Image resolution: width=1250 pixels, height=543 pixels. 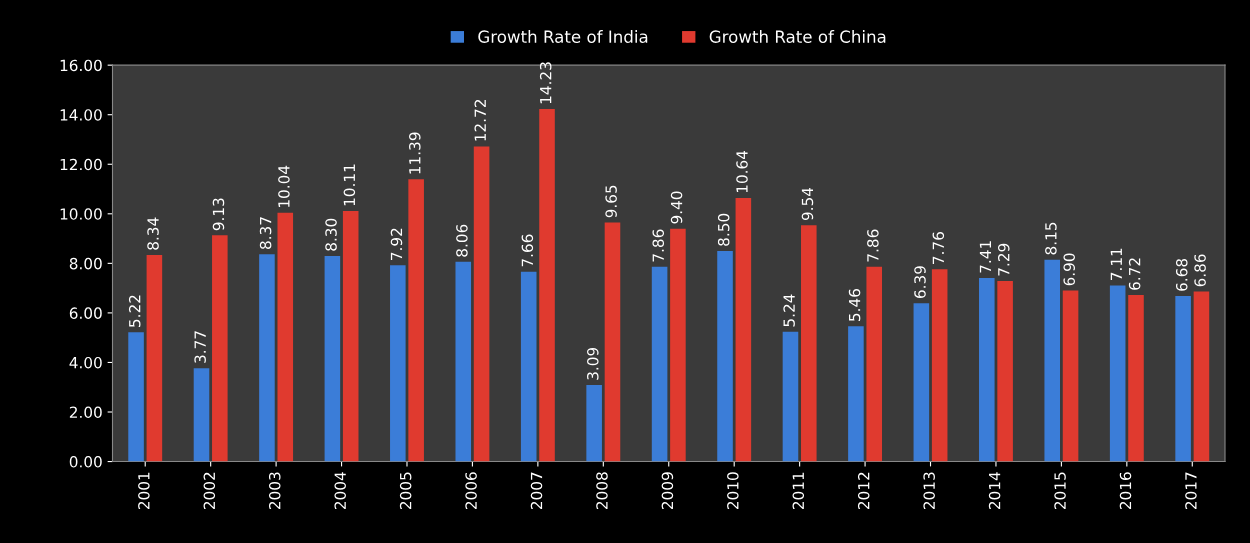 I want to click on y-tick-label: 2.00, so click(x=85, y=412).